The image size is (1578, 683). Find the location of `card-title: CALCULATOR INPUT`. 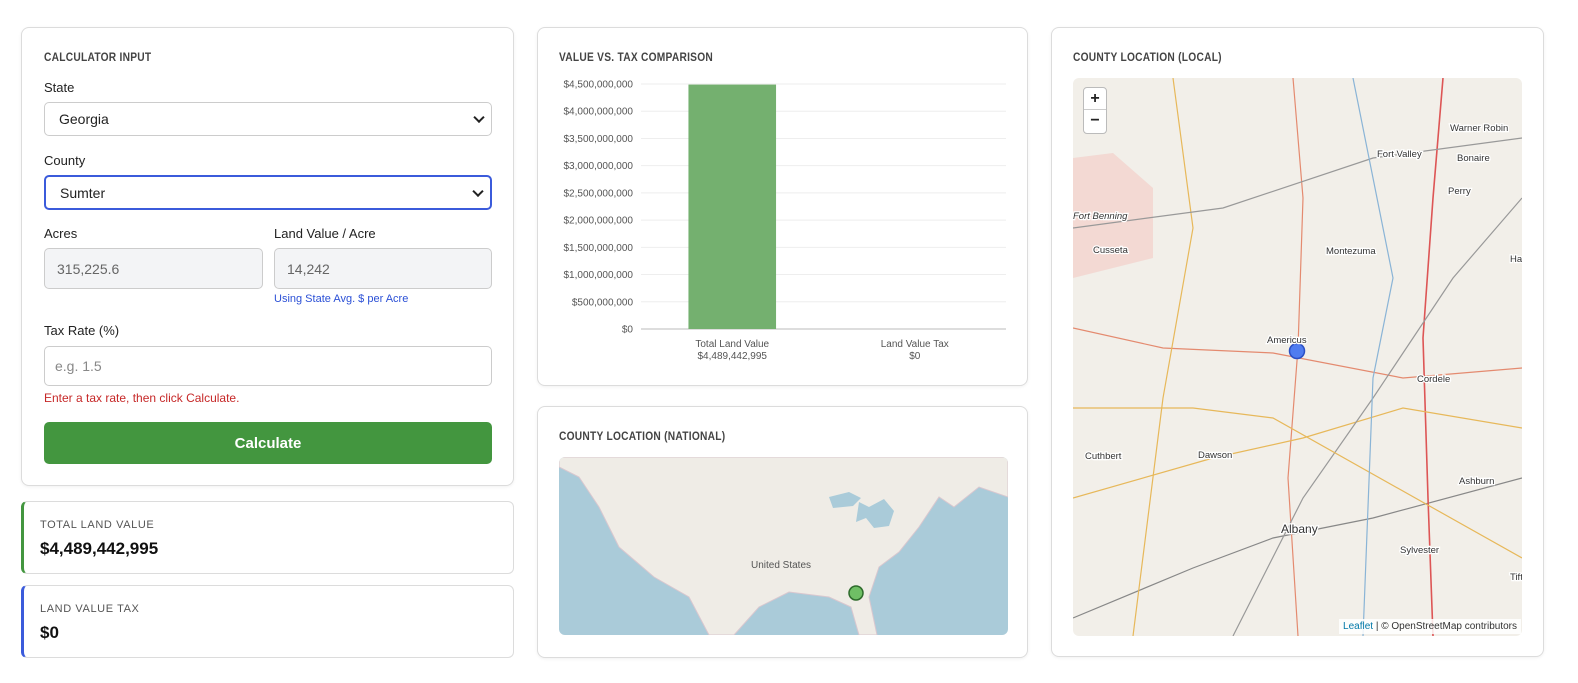

card-title: CALCULATOR INPUT is located at coordinates (98, 57).